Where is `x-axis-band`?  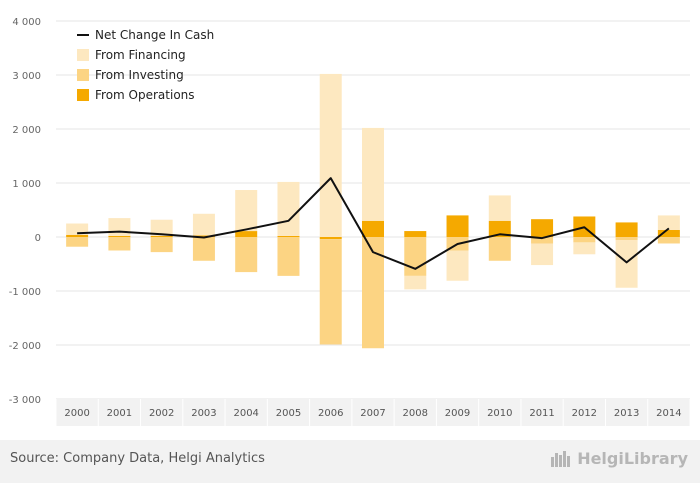
x-axis-band is located at coordinates (373, 412).